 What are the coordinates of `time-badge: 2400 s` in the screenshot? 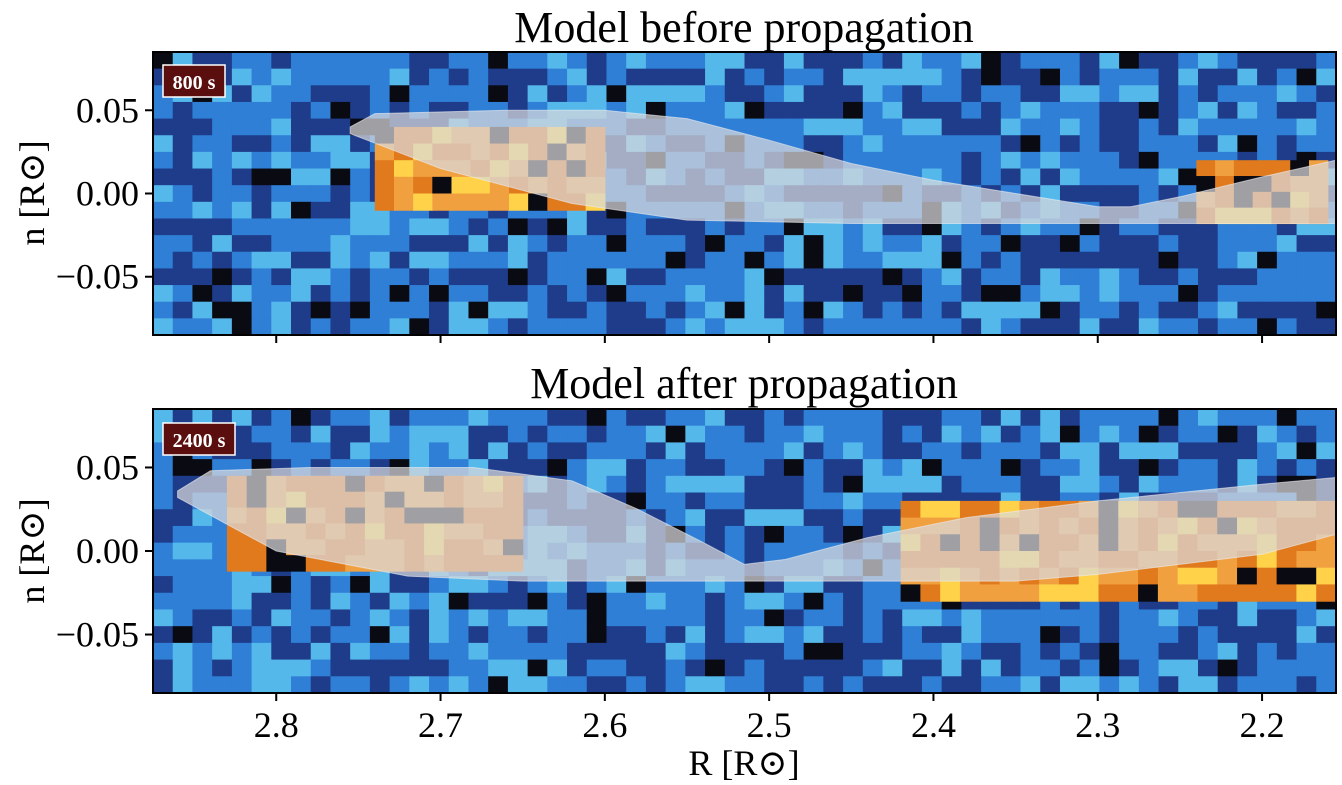 It's located at (199, 439).